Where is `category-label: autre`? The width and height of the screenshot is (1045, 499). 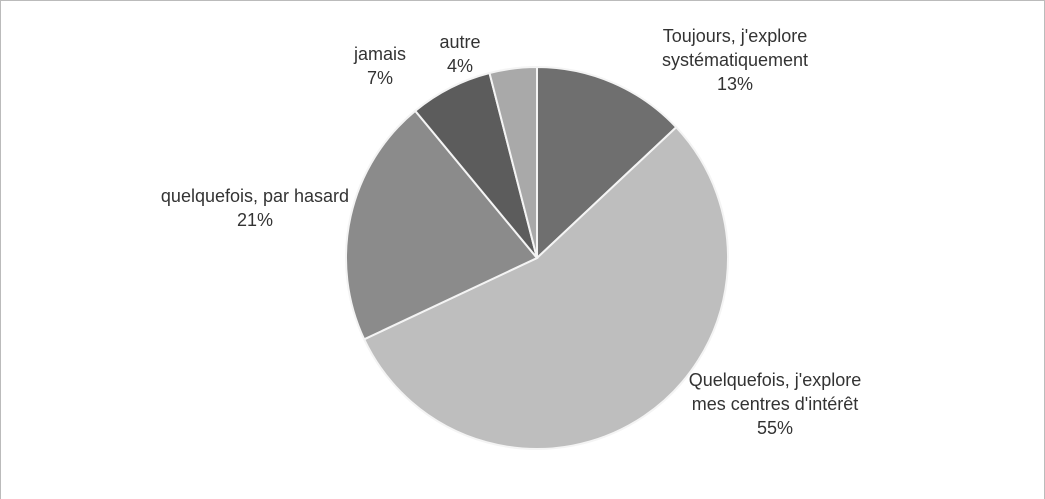
category-label: autre is located at coordinates (460, 42).